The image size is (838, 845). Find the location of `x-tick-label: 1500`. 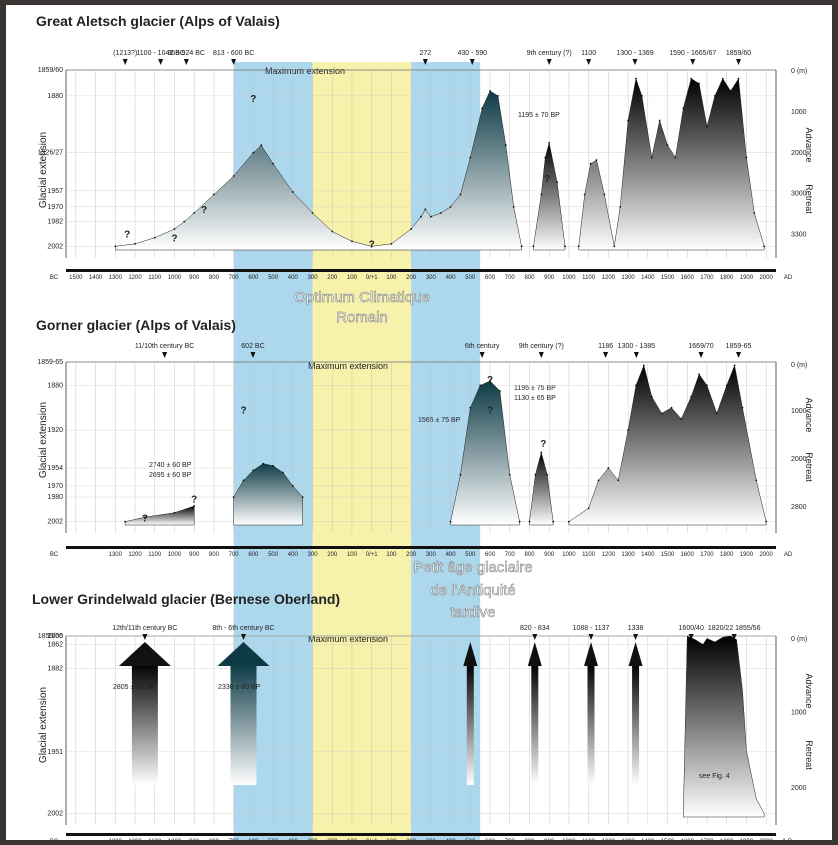

x-tick-label: 1500 is located at coordinates (76, 278).